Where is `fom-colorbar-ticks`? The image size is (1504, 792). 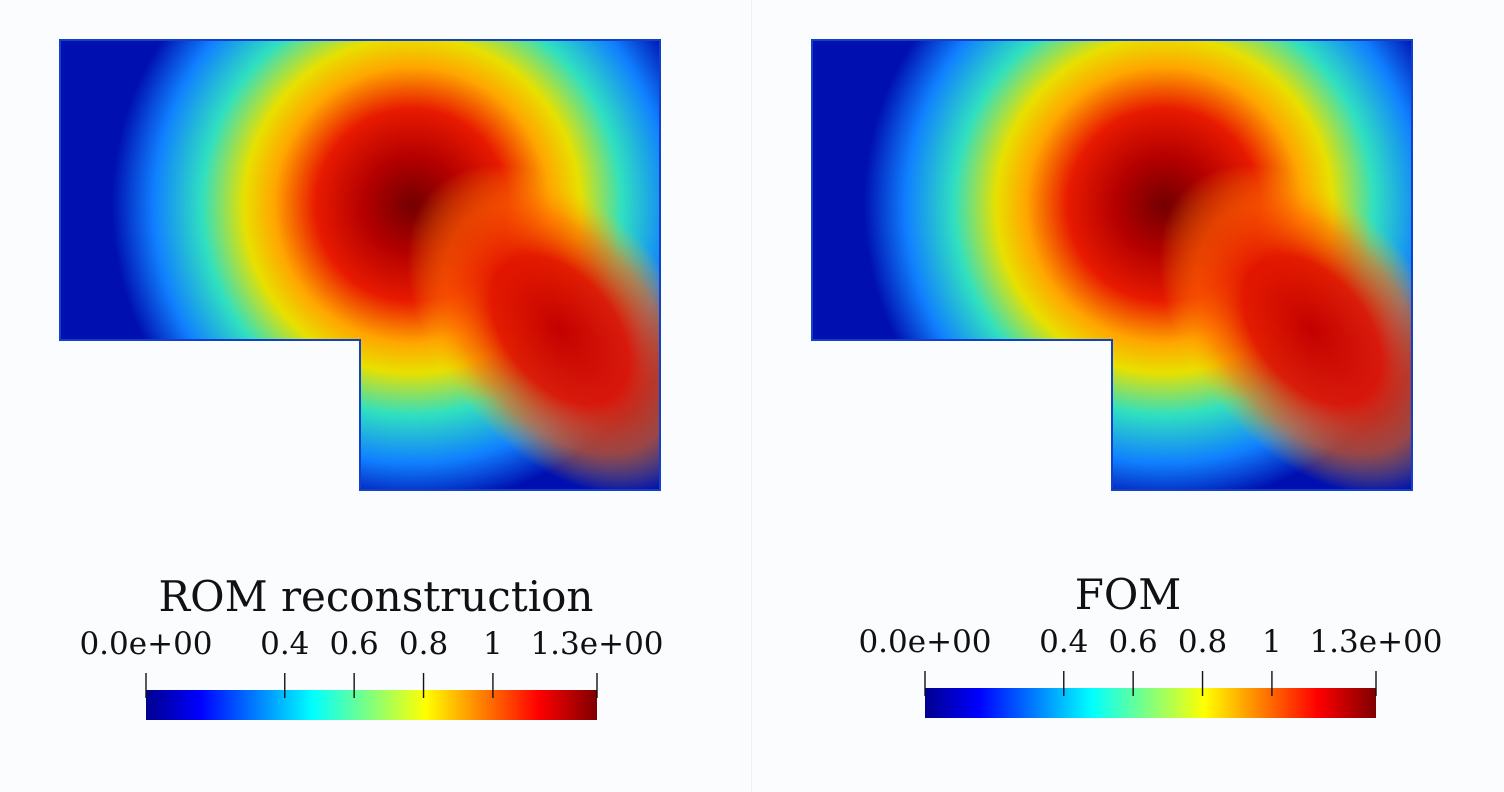
fom-colorbar-ticks is located at coordinates (1150, 683).